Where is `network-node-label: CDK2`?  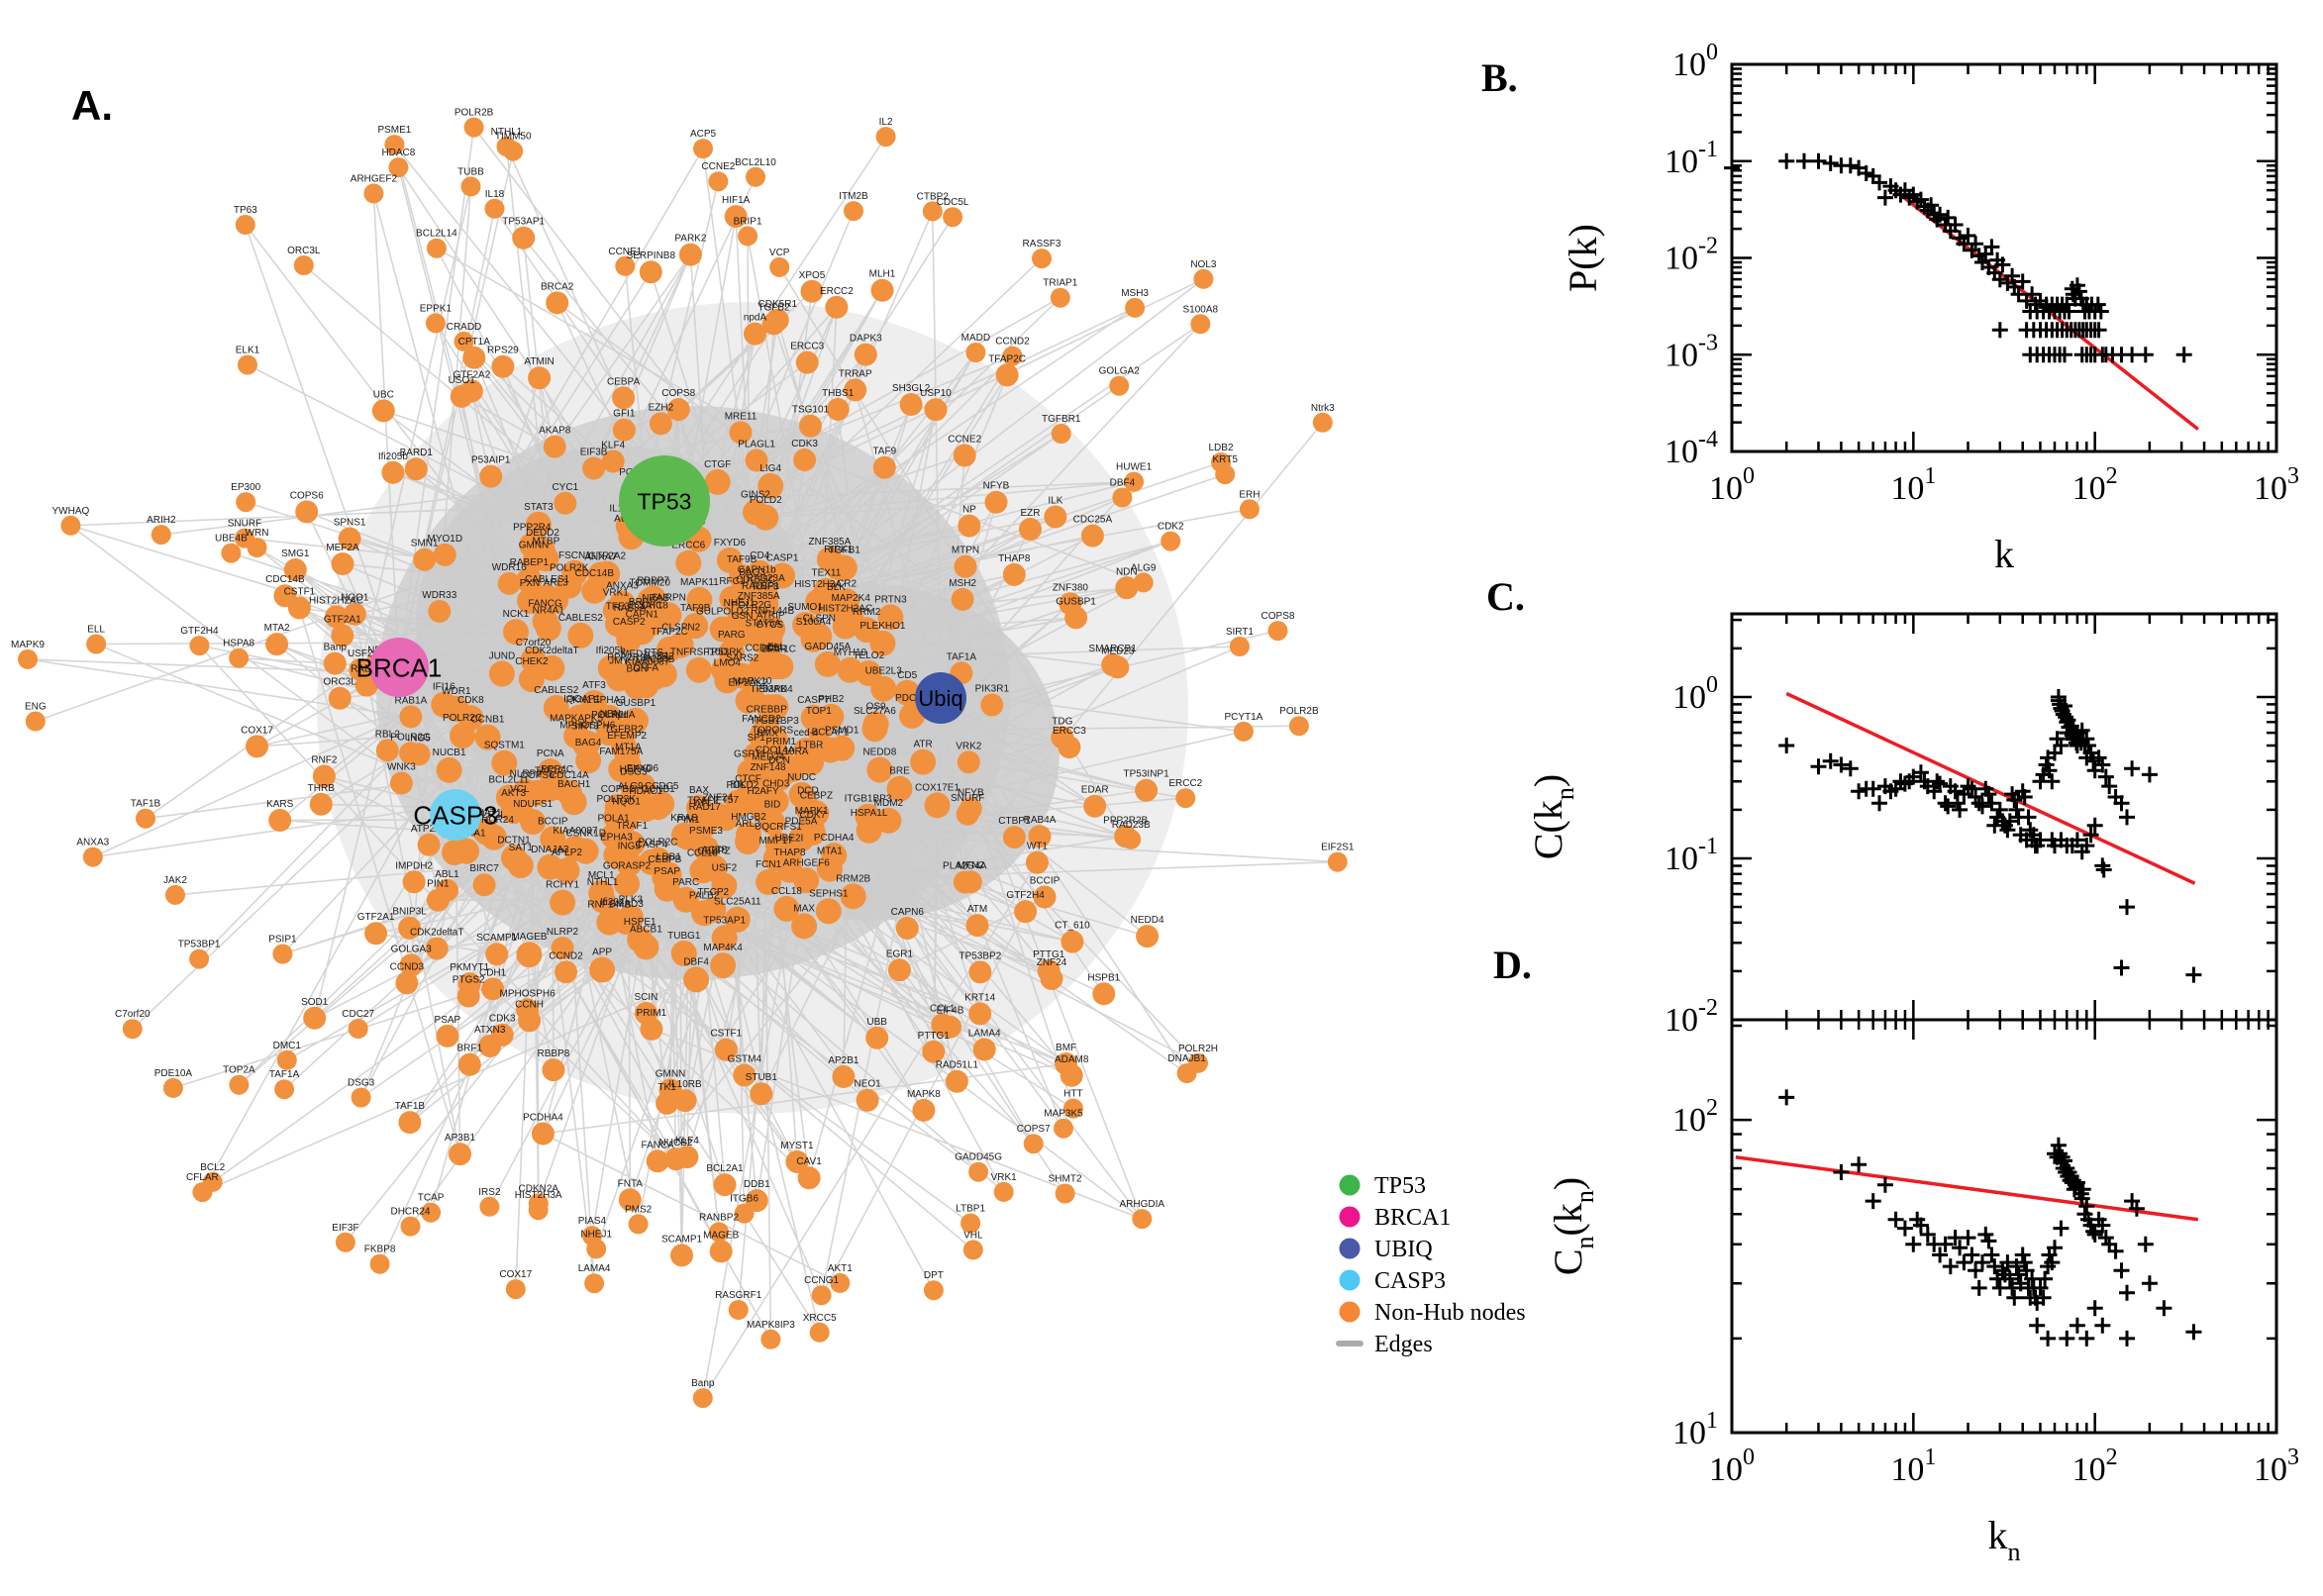 network-node-label: CDK2 is located at coordinates (1171, 527).